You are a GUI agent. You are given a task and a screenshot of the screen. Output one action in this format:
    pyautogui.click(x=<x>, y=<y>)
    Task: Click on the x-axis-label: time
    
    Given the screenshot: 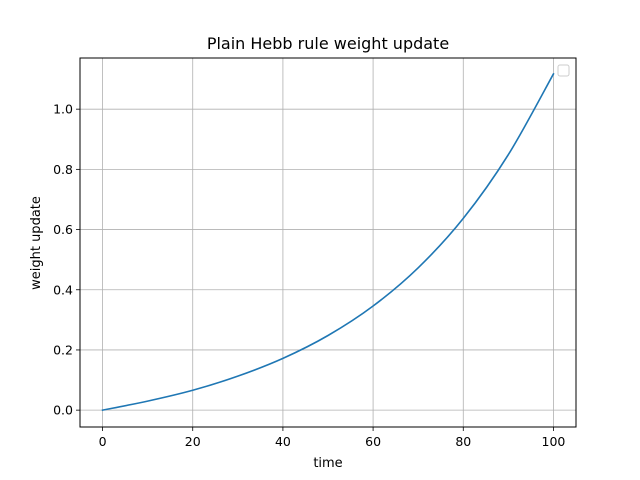 What is the action you would take?
    pyautogui.click(x=327, y=463)
    